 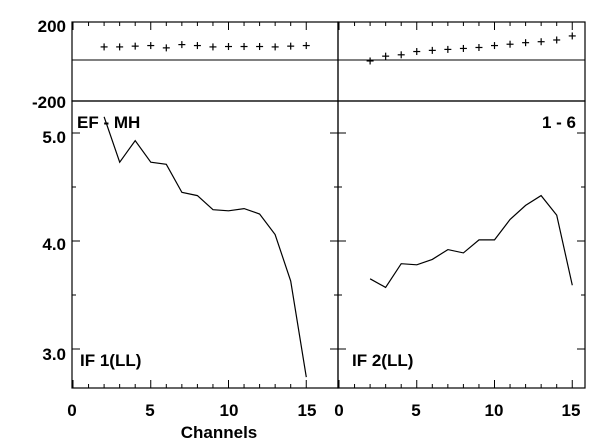 I want to click on amplitude-line-right, so click(x=471, y=241).